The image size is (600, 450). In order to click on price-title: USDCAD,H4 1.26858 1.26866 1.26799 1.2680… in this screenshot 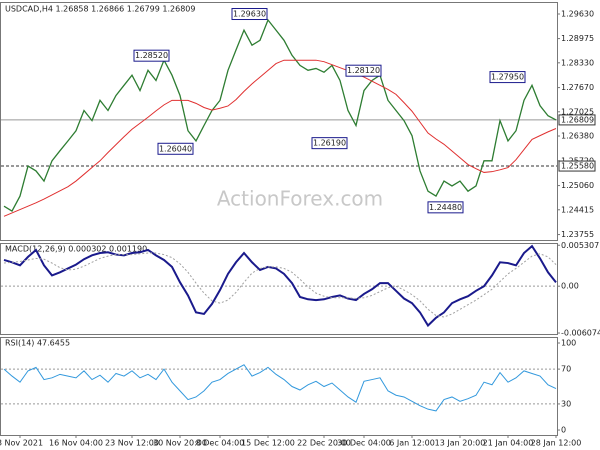, I will do `click(100, 9)`.